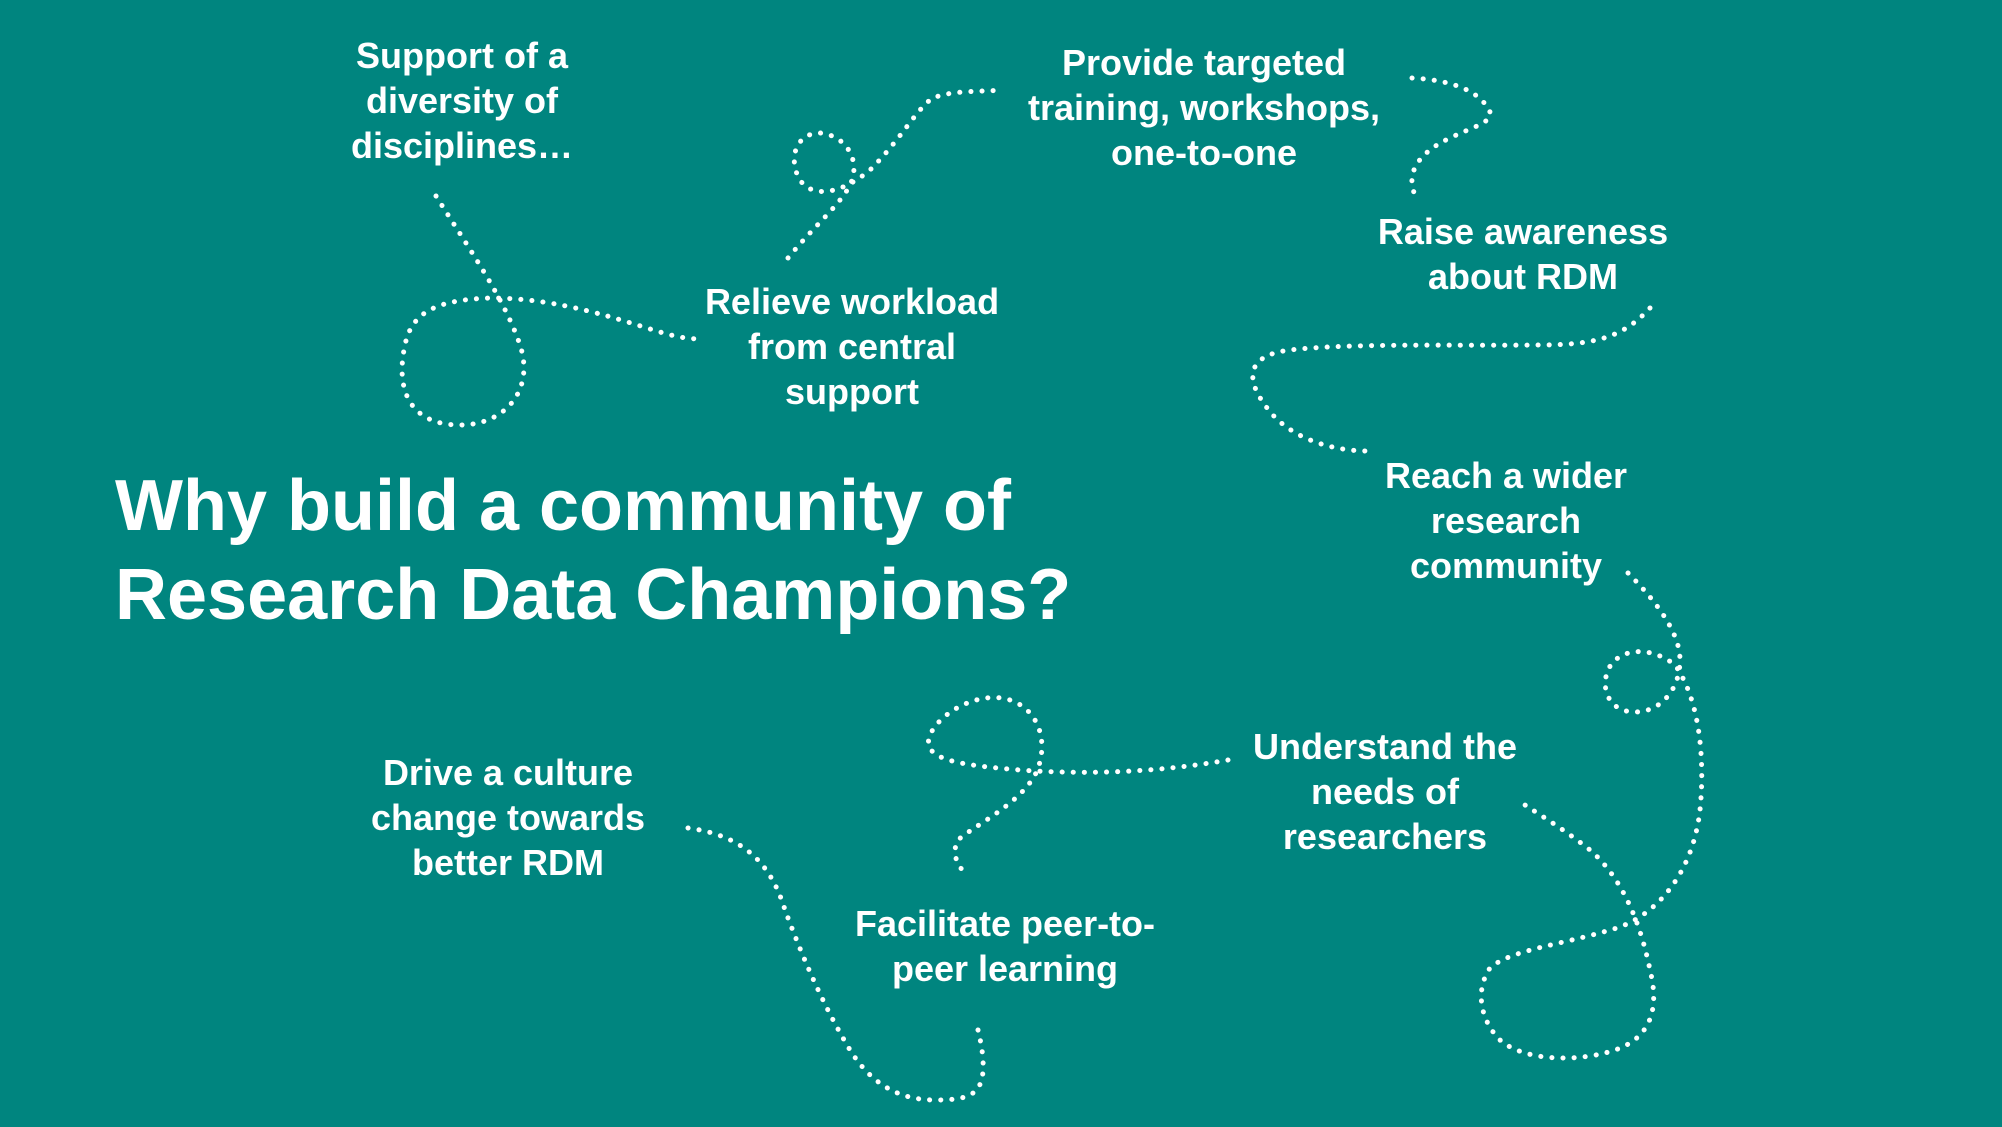  What do you see at coordinates (1506, 475) in the screenshot?
I see `reason-line: Reach a wider` at bounding box center [1506, 475].